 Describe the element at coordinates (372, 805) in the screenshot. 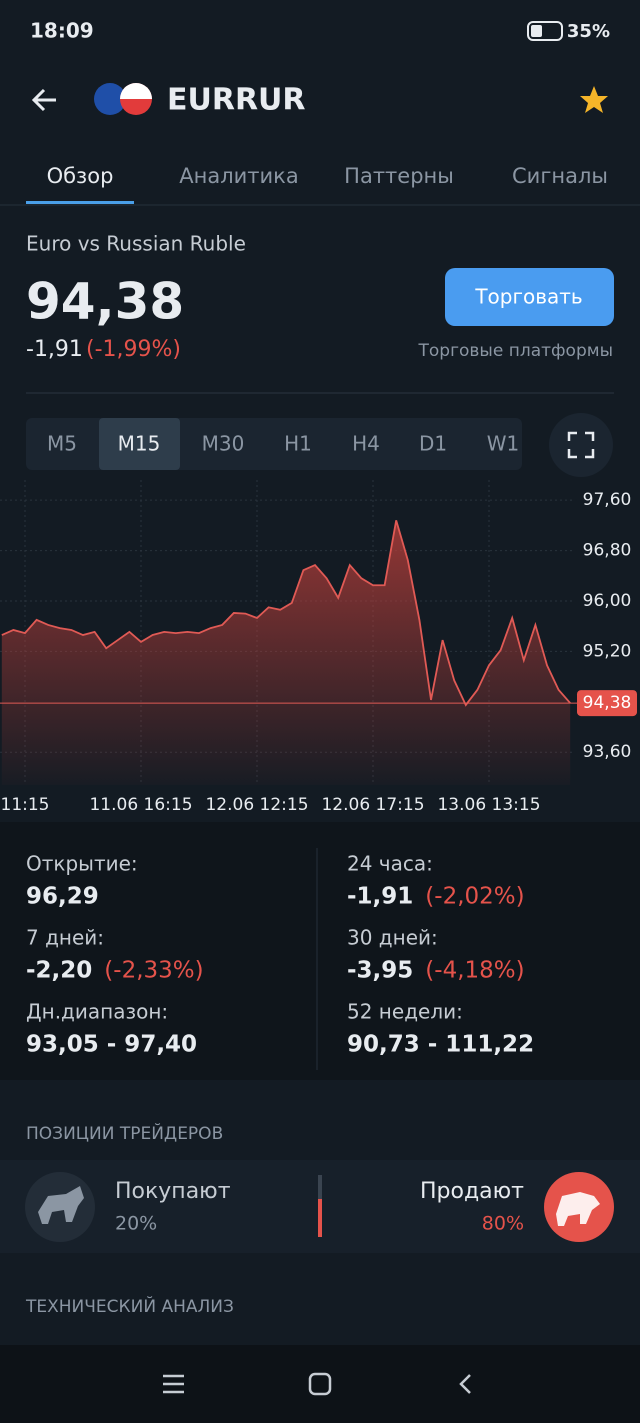

I see `x-tick-label: 12.06 17:15` at that location.